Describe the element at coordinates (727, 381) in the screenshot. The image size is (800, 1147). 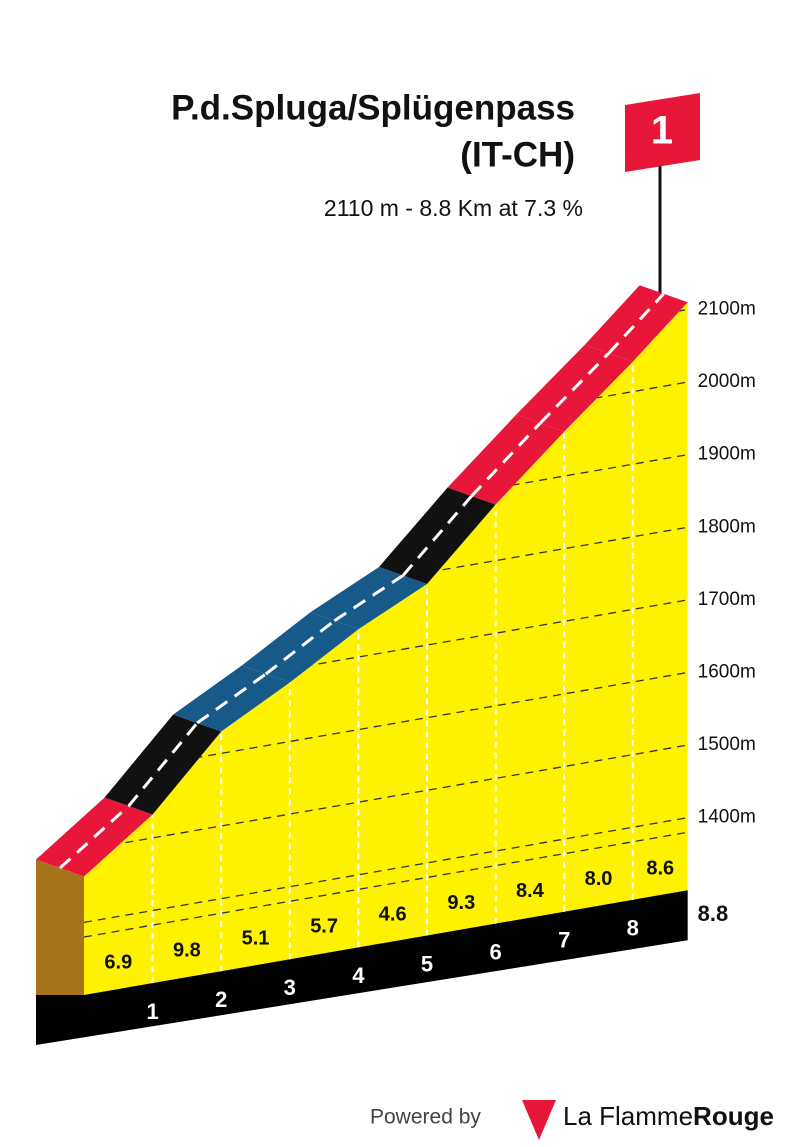
I see `y-tick-label: 2000m` at that location.